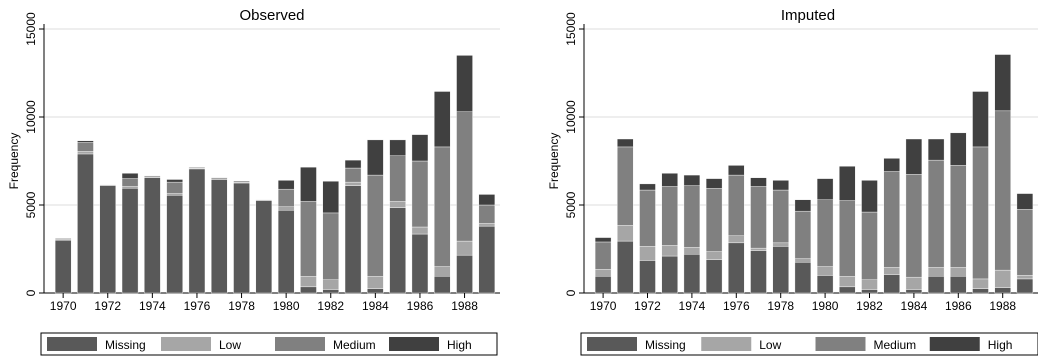 This screenshot has width=1038, height=363. I want to click on x-tick-label: 1986, so click(958, 306).